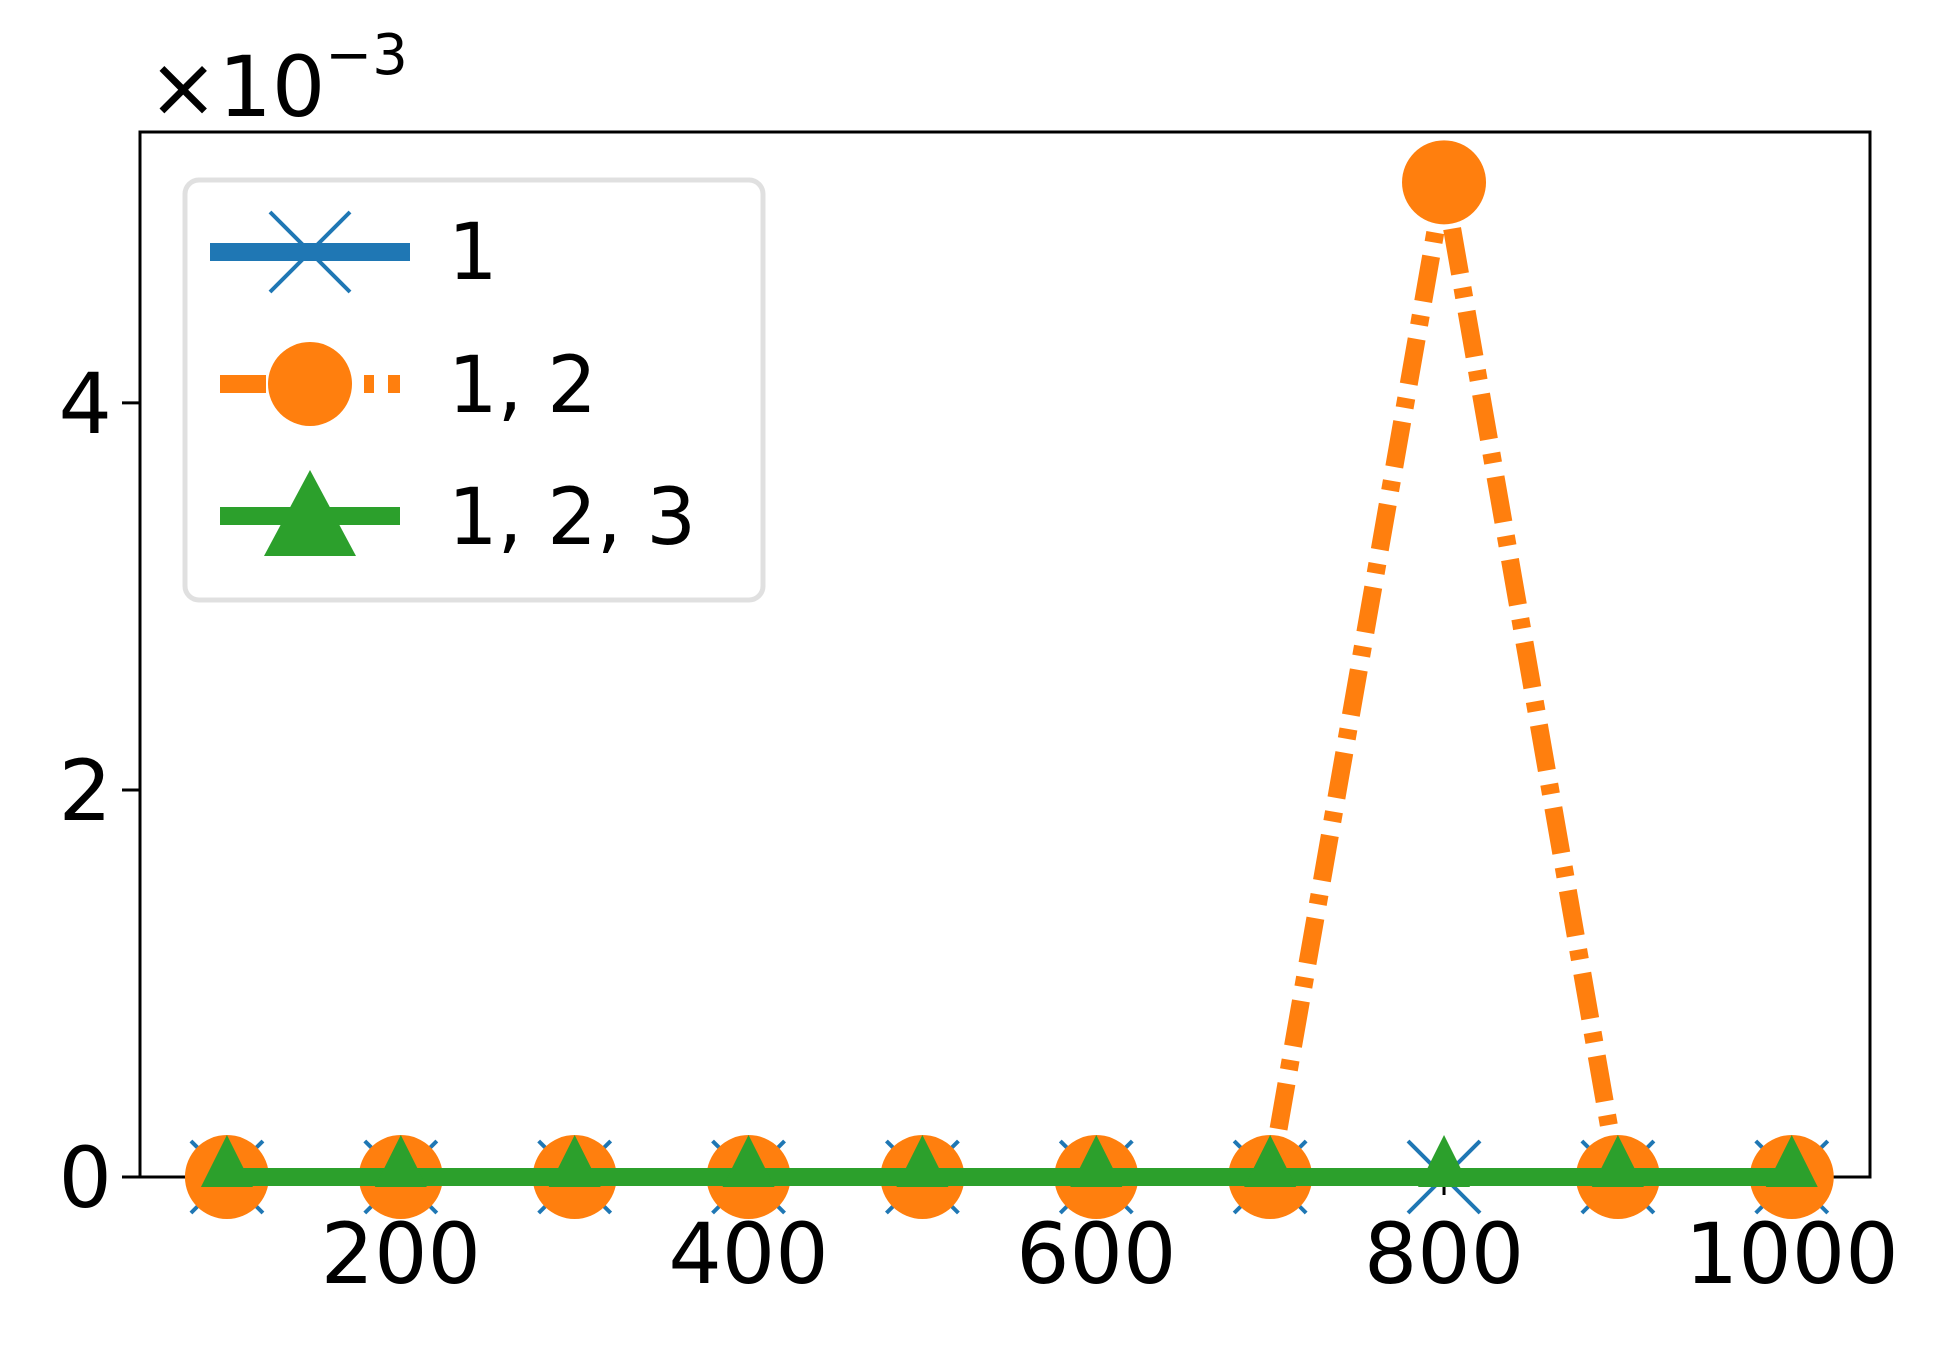 This screenshot has height=1348, width=1946. What do you see at coordinates (183, 87) in the screenshot?
I see `y-offset-times: ×` at bounding box center [183, 87].